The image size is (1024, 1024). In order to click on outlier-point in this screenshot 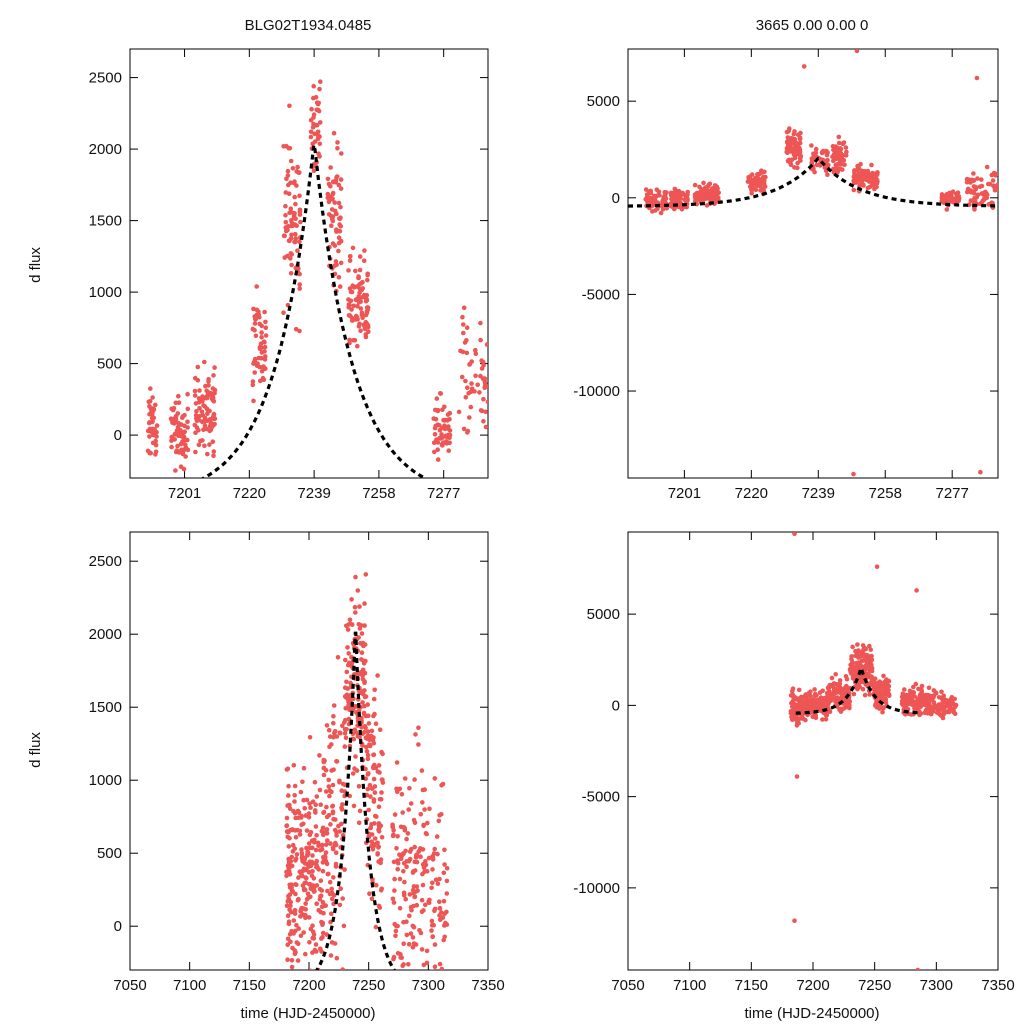, I will do `click(977, 78)`.